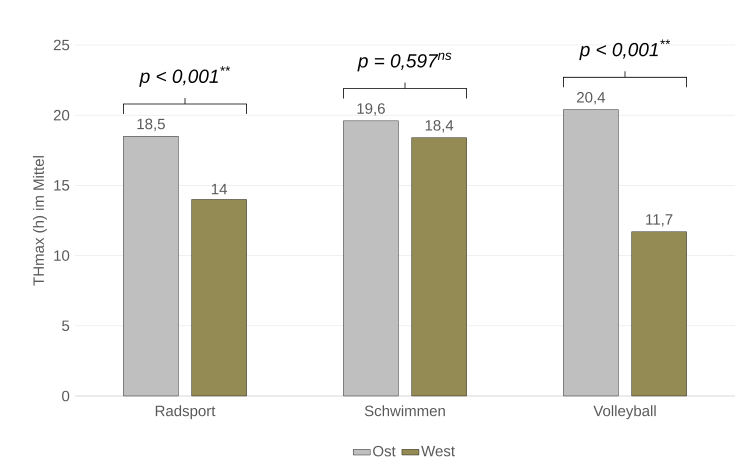 The width and height of the screenshot is (744, 476). What do you see at coordinates (404, 62) in the screenshot?
I see `annotation: p = 0,597$^{ns}$` at bounding box center [404, 62].